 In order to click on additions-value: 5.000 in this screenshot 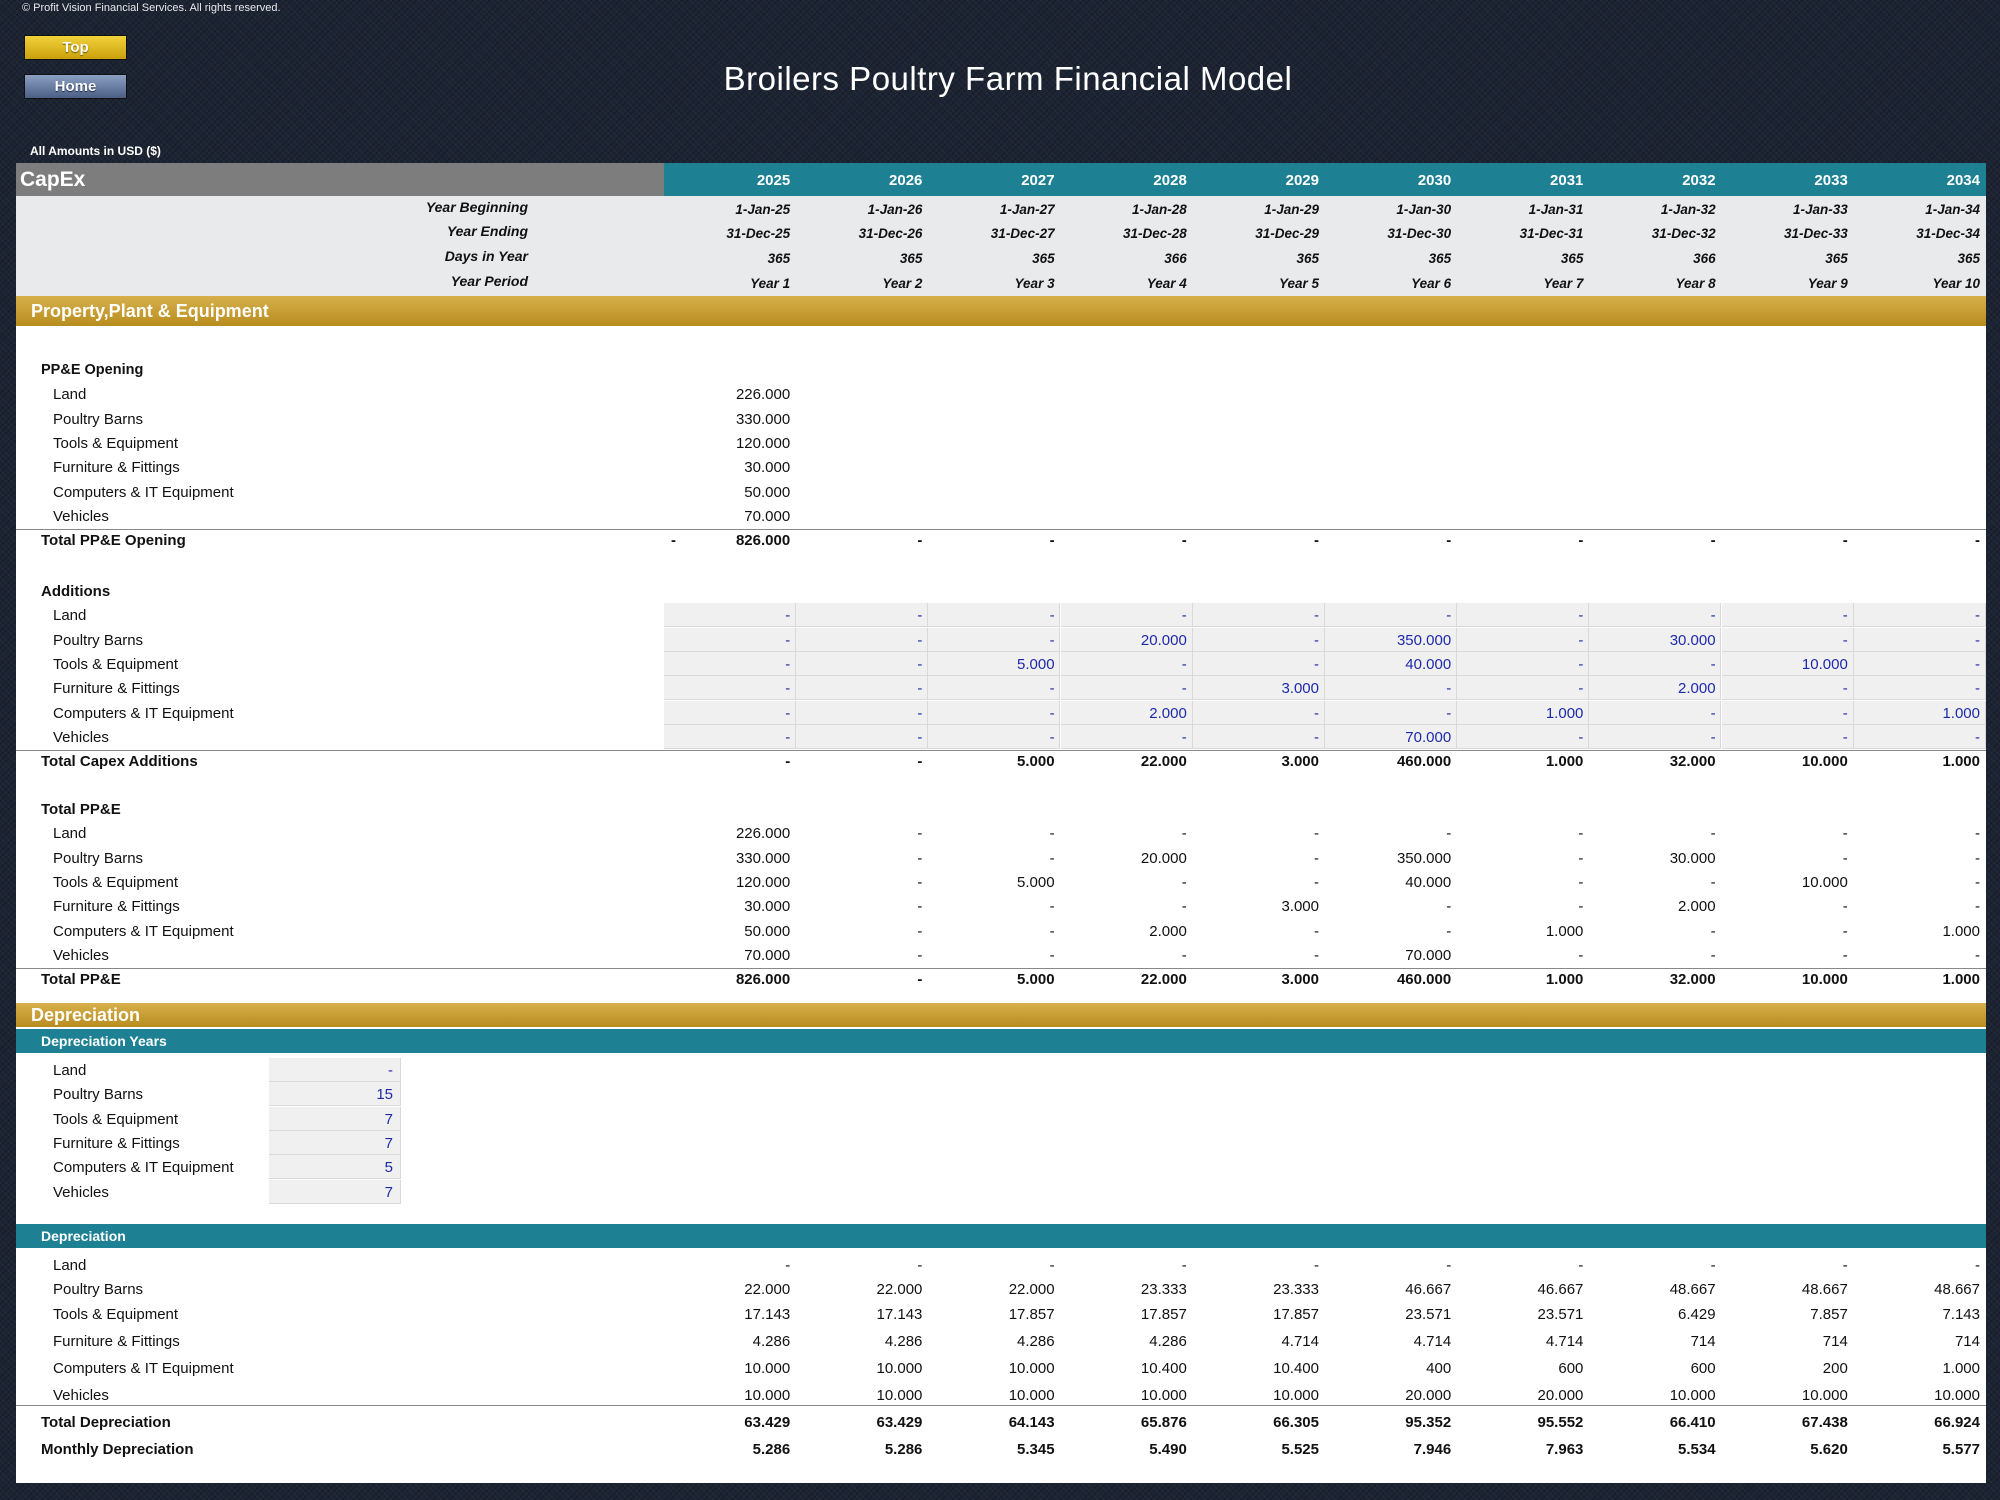, I will do `click(1036, 664)`.